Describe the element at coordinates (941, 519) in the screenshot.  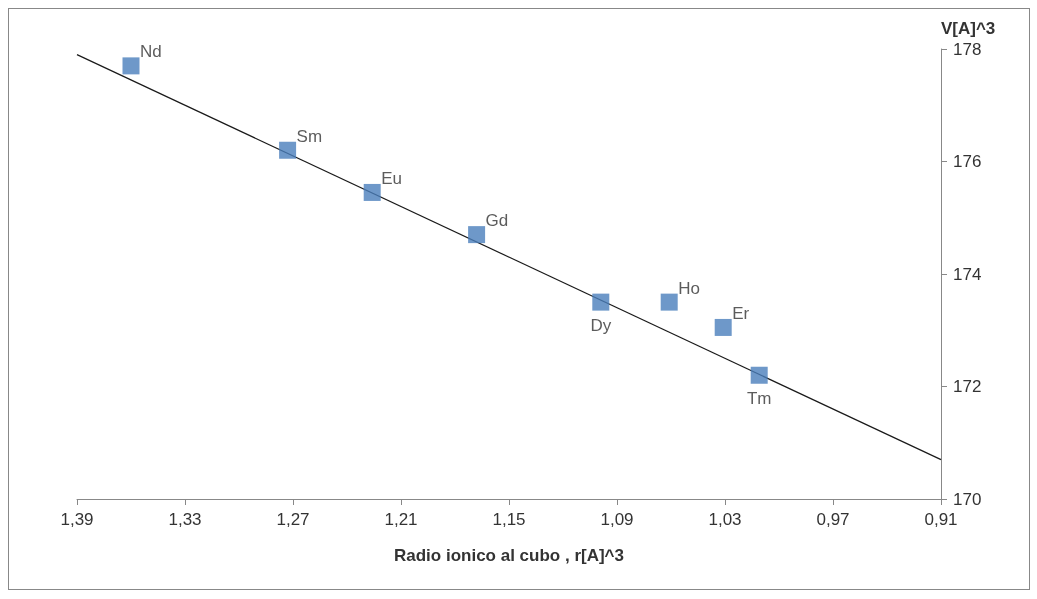
I see `x-tick-label: 0,91` at that location.